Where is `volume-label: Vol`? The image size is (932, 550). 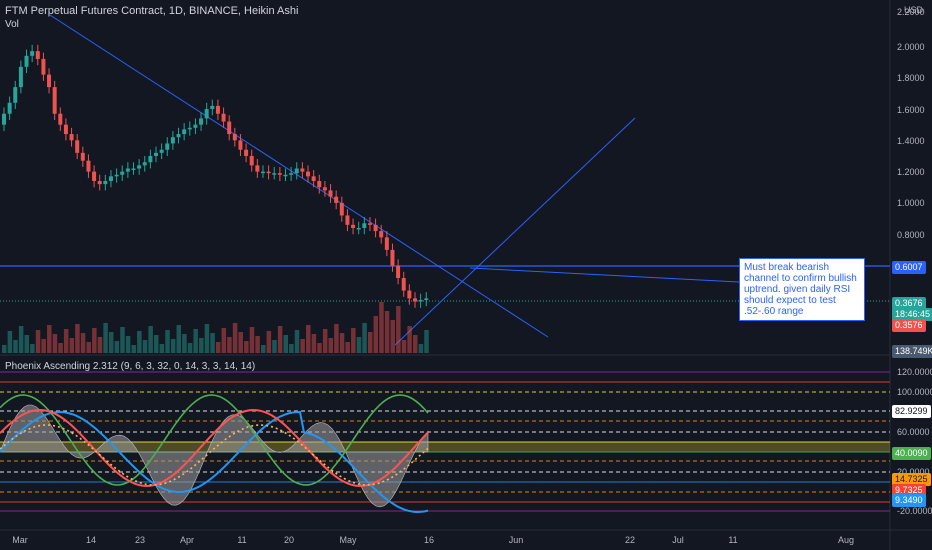 volume-label: Vol is located at coordinates (12, 24).